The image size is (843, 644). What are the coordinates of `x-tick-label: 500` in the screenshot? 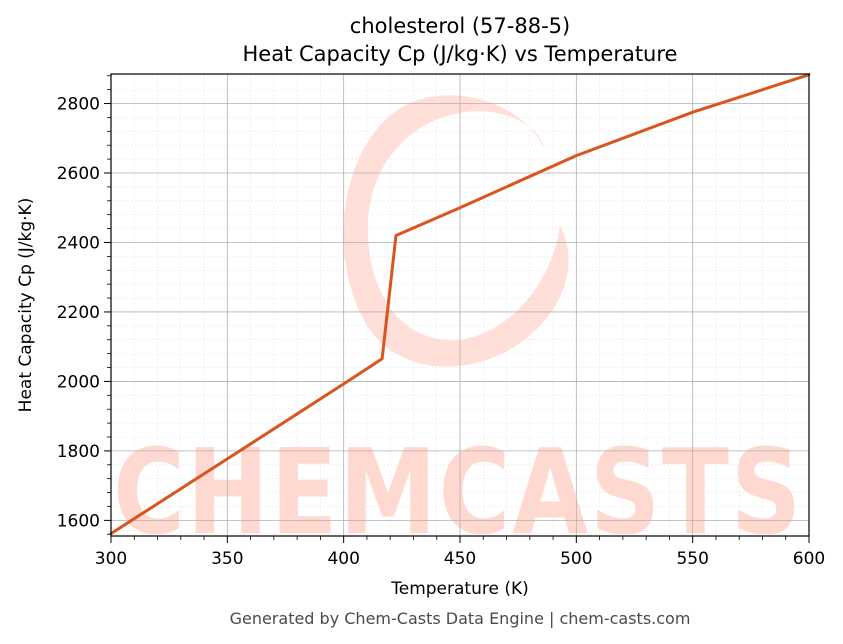 It's located at (576, 559).